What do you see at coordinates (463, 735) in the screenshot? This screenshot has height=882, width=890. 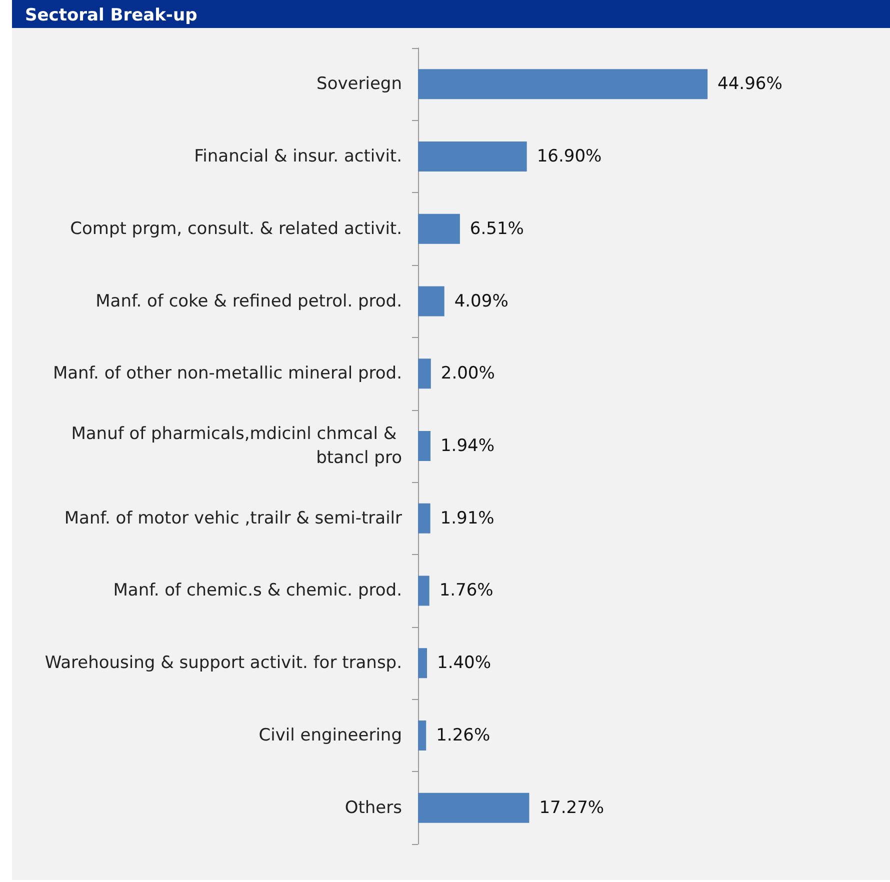 I see `data-label: 1.26%` at bounding box center [463, 735].